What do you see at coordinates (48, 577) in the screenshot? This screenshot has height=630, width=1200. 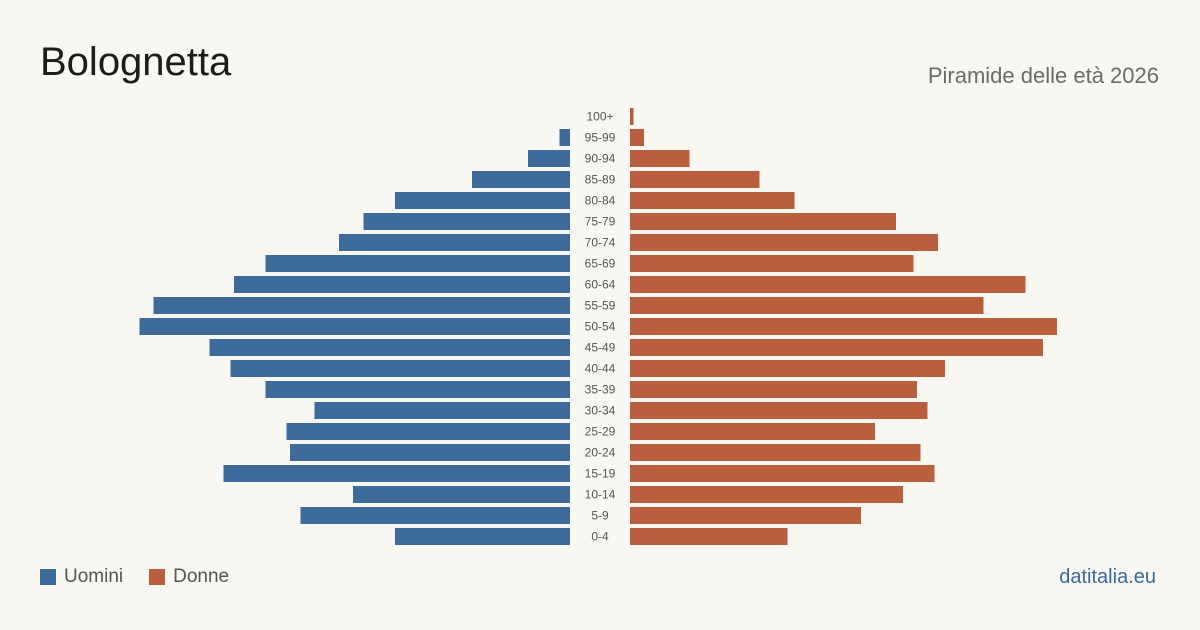 I see `legend-swatch-men` at bounding box center [48, 577].